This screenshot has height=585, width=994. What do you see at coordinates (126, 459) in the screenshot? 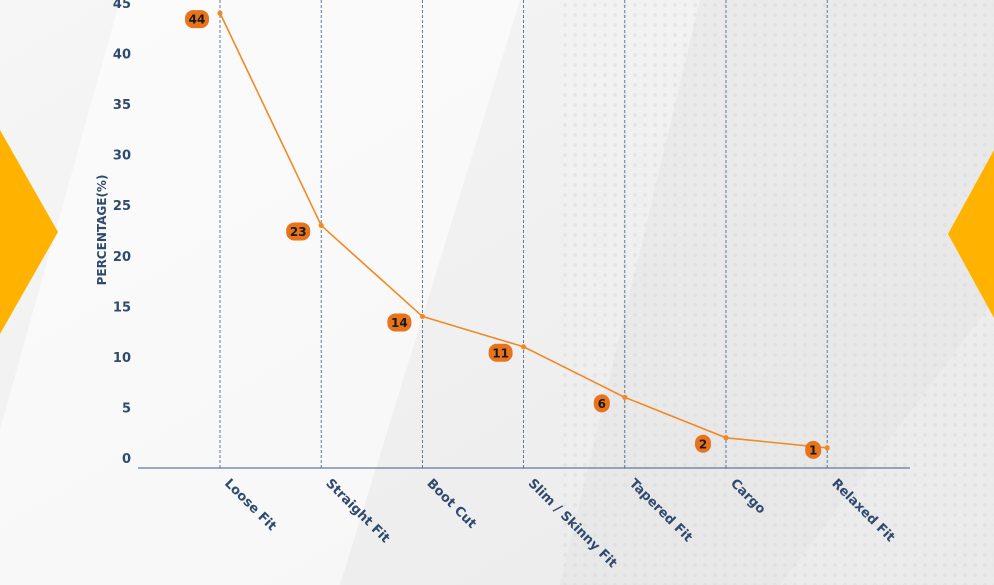
I see `y-tick-label: 0` at bounding box center [126, 459].